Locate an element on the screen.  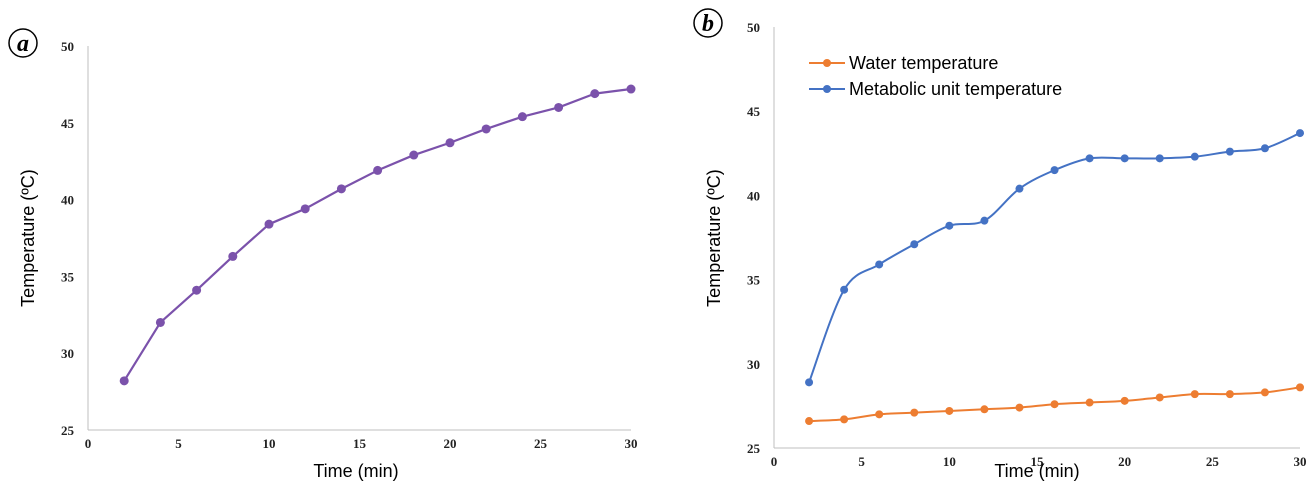
panel-a-x-ticks: 0 5 10 15 20 25 30 is located at coordinates (361, 443).